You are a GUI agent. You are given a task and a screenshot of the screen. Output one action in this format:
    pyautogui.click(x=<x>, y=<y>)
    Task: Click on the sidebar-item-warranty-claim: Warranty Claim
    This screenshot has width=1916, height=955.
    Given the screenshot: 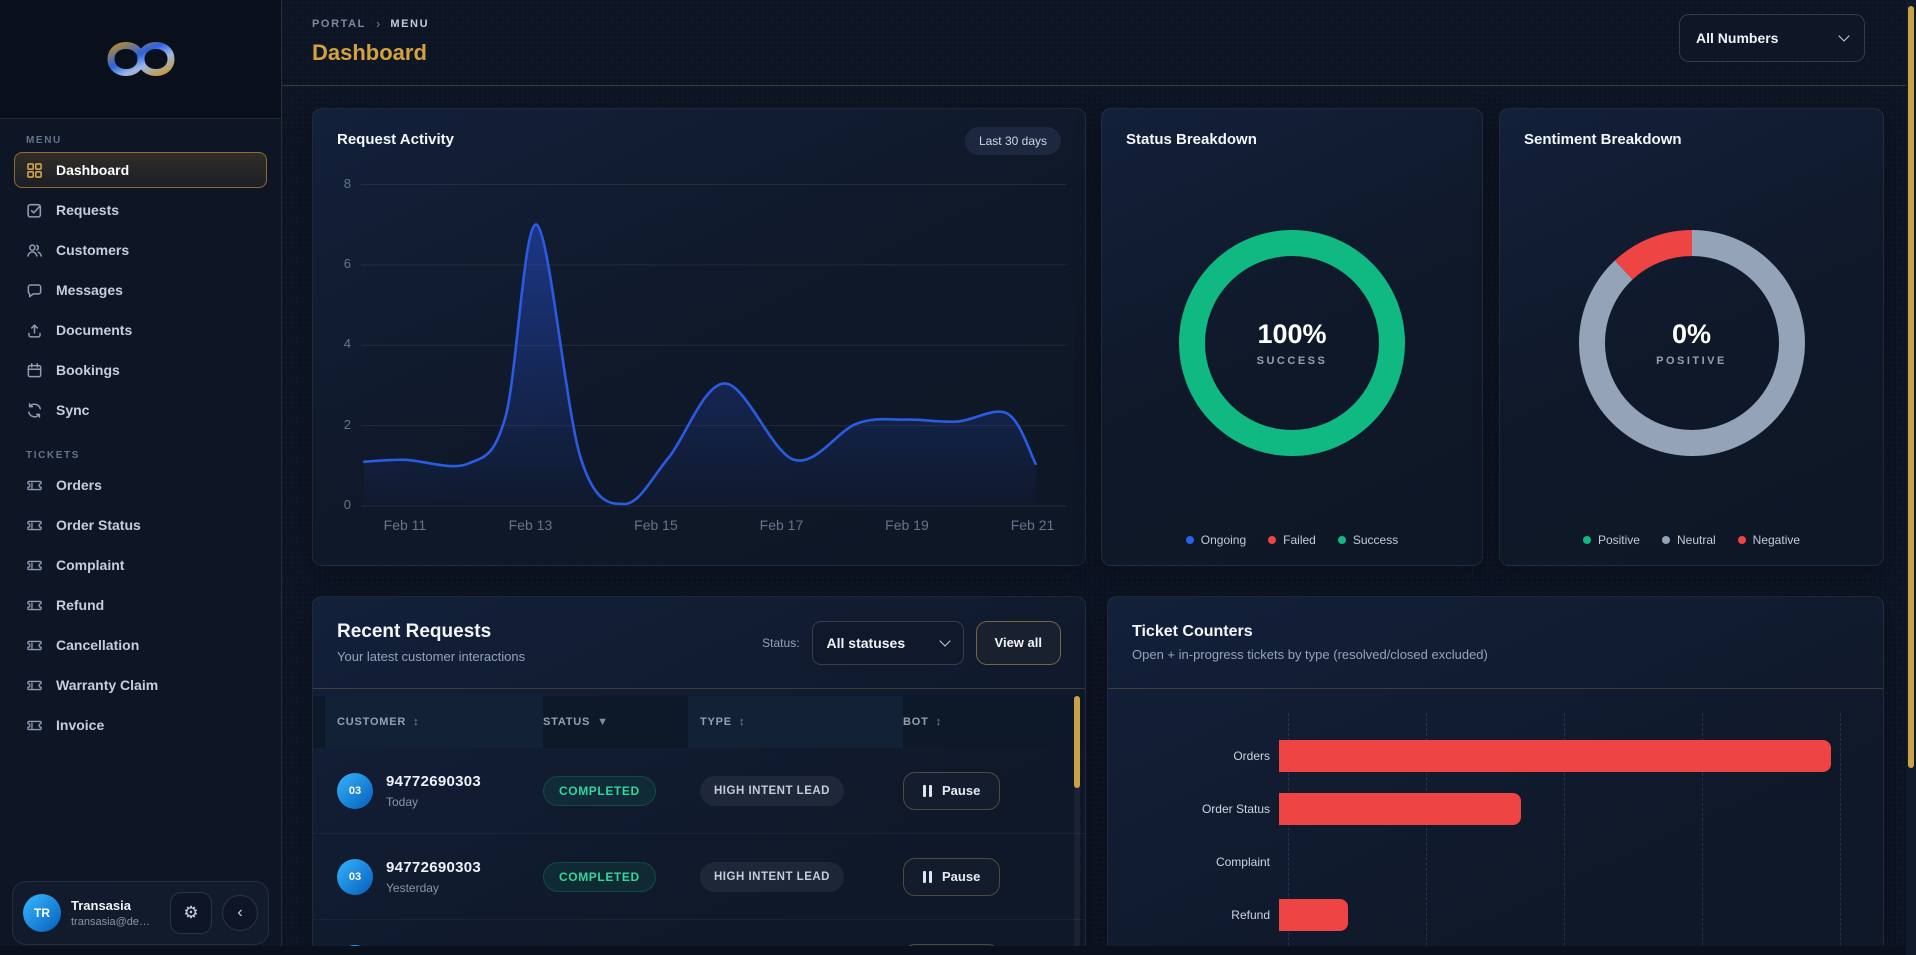 What is the action you would take?
    pyautogui.click(x=140, y=685)
    